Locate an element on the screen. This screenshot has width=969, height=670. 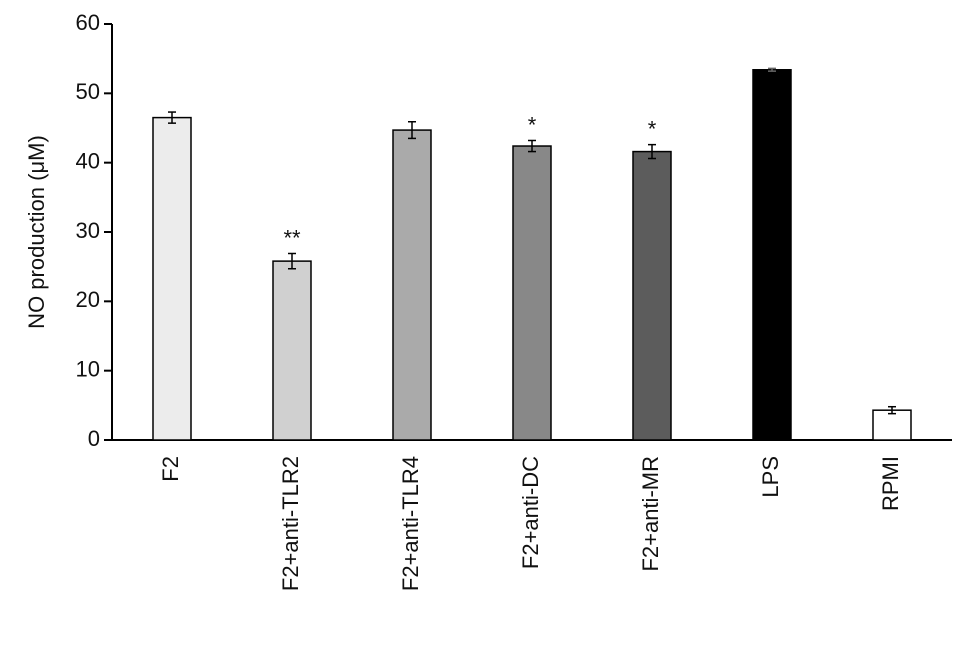
x-tick-label: LPS is located at coordinates (770, 477).